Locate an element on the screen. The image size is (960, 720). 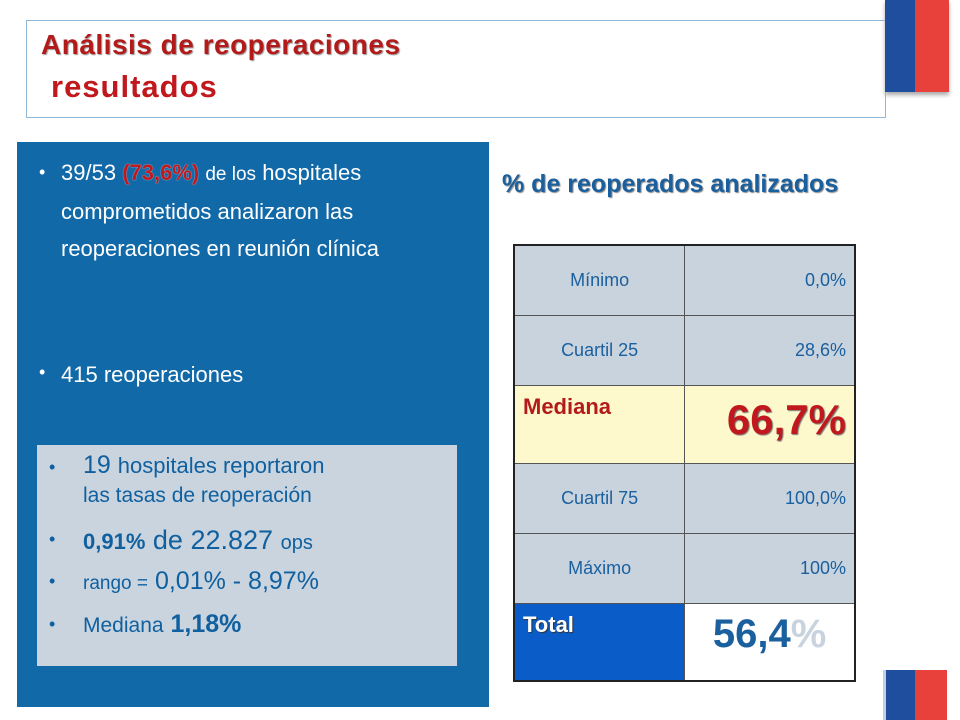
inner2-num: 22.827 is located at coordinates (232, 540).